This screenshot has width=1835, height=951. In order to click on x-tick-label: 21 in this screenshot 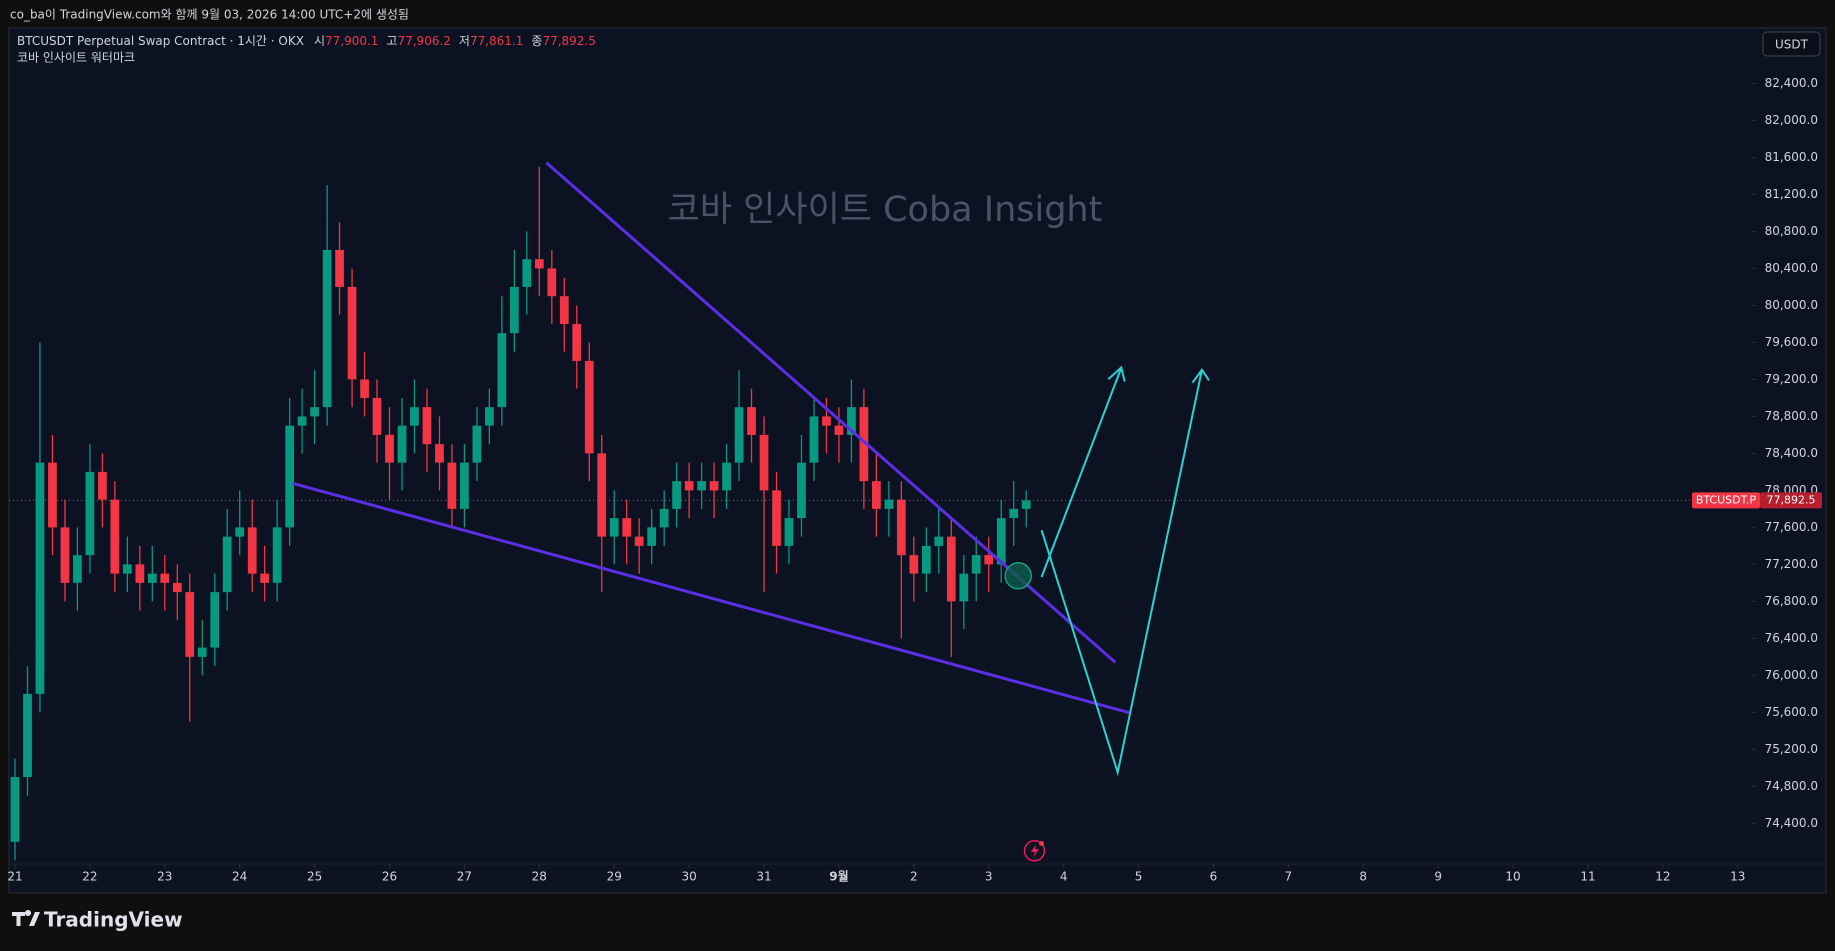, I will do `click(14, 877)`.